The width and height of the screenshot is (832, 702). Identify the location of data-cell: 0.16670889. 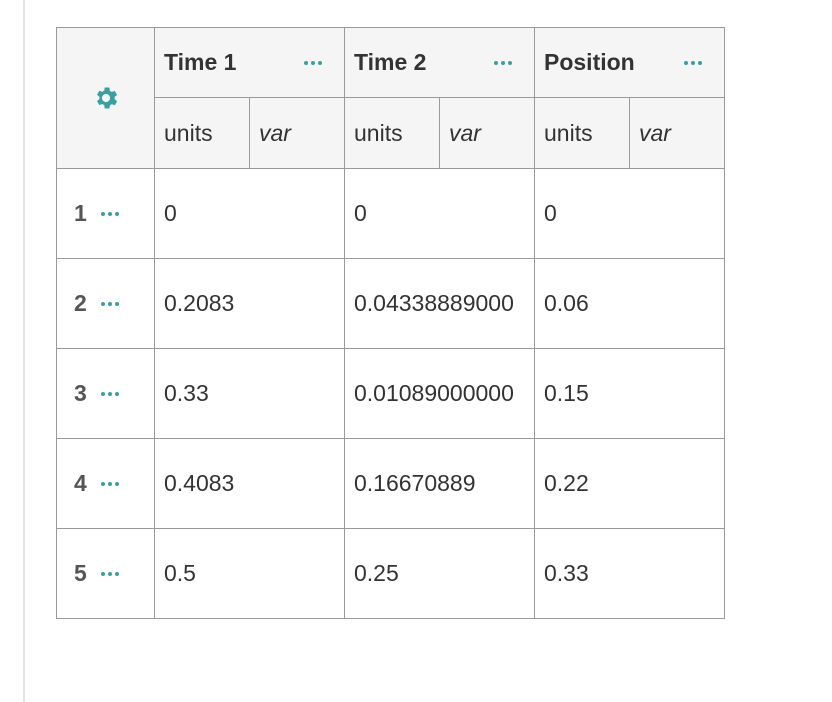
(439, 483).